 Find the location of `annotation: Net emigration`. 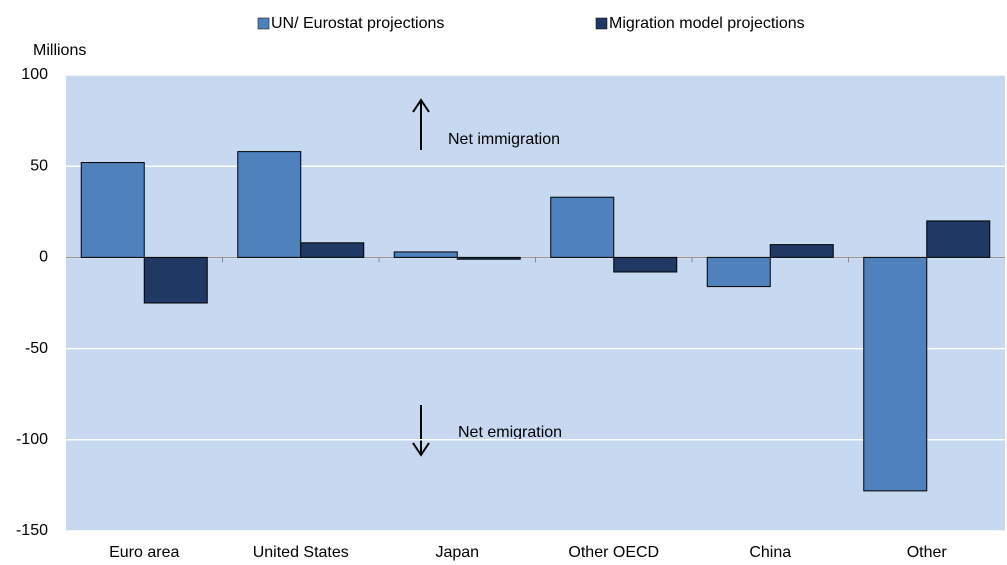

annotation: Net emigration is located at coordinates (510, 432).